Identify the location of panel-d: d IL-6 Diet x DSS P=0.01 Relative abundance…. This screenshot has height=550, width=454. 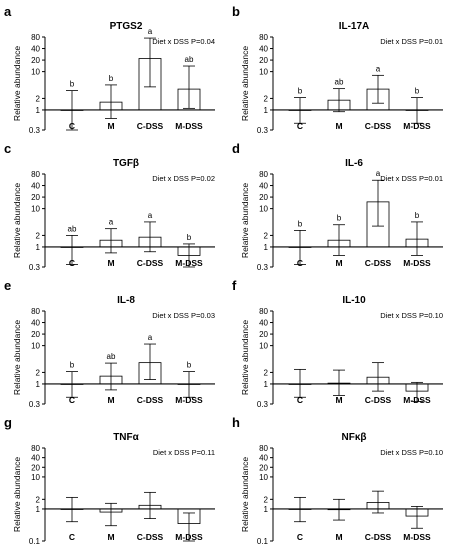
(337, 206).